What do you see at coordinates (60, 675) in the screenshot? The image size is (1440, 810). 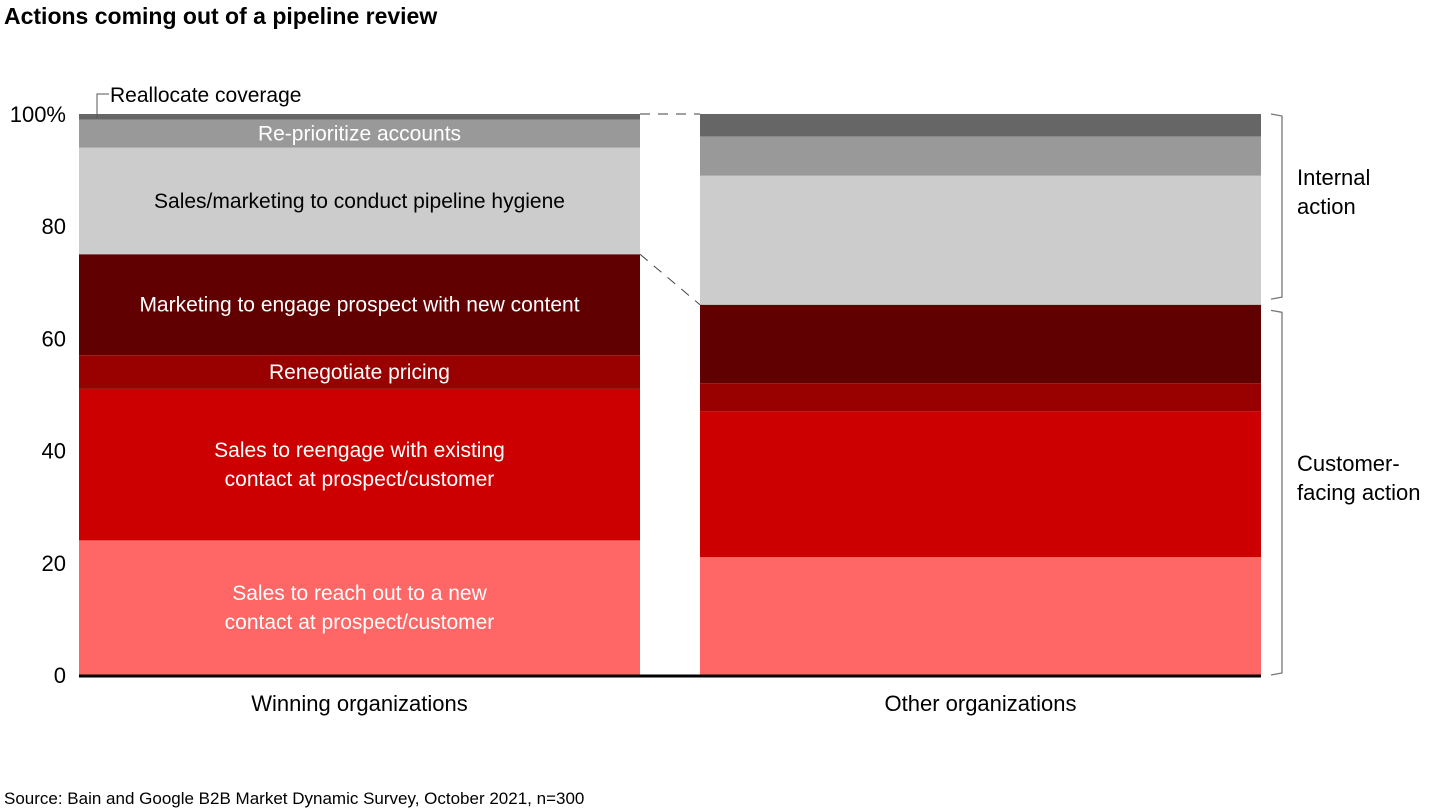 I see `y-tick-label: 0` at bounding box center [60, 675].